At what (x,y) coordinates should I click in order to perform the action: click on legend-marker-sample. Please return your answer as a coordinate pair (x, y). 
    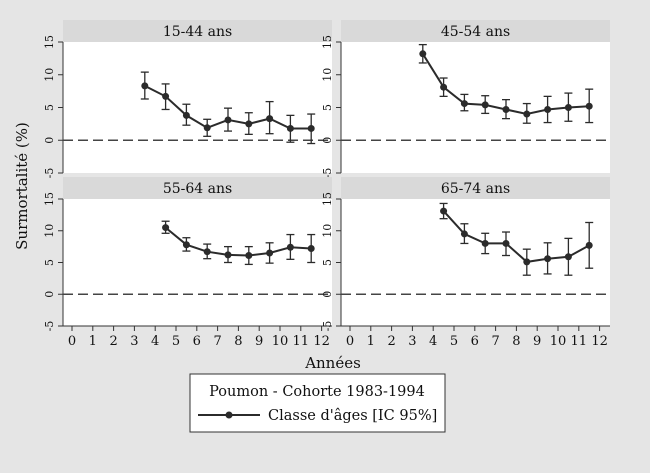
    Looking at the image, I should click on (229, 415).